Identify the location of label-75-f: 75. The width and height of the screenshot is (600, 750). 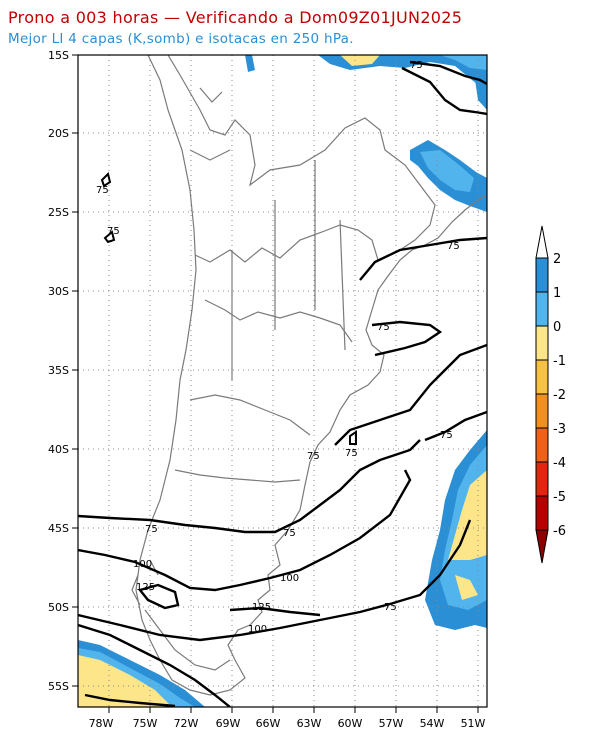
(446, 435).